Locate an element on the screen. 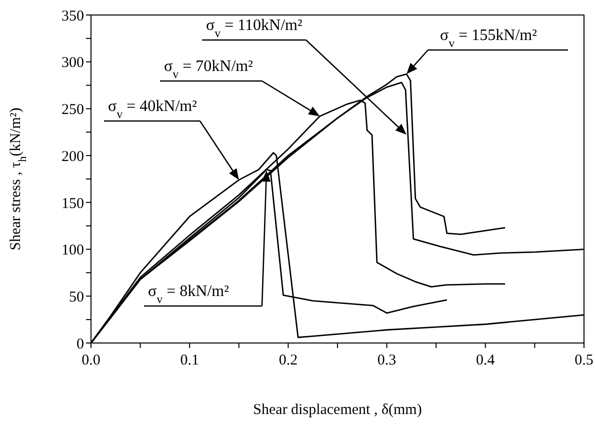 This screenshot has height=428, width=595. x-tick-label: 0.2 is located at coordinates (288, 360).